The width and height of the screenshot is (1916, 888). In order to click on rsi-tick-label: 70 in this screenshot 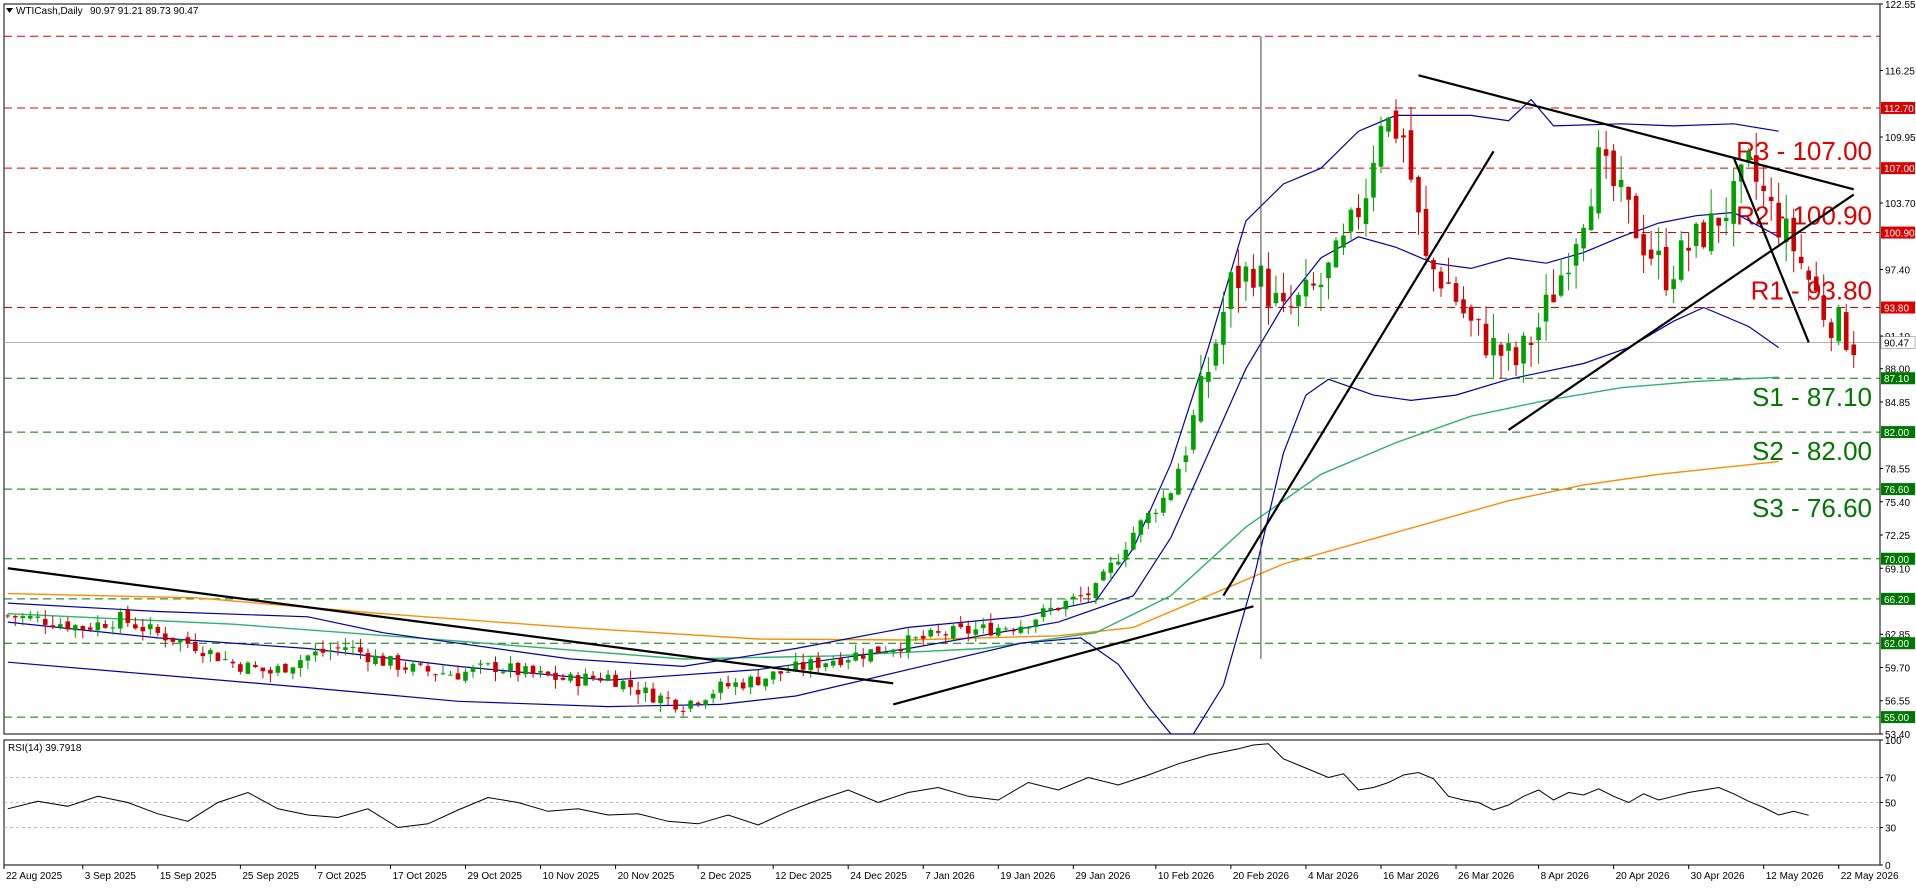, I will do `click(1891, 779)`.